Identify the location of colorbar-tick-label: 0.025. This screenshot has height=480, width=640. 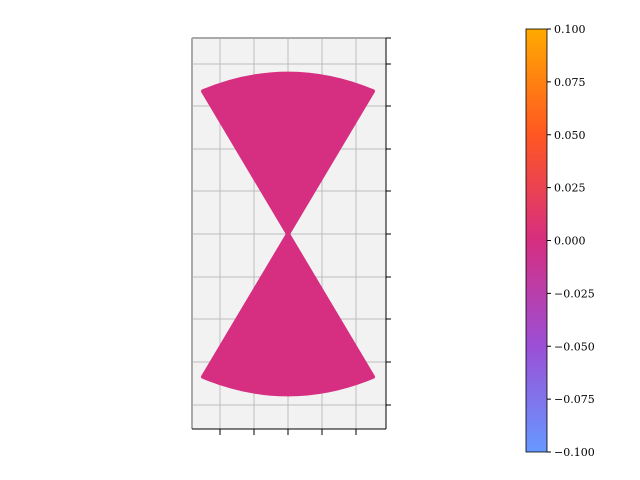
(570, 188).